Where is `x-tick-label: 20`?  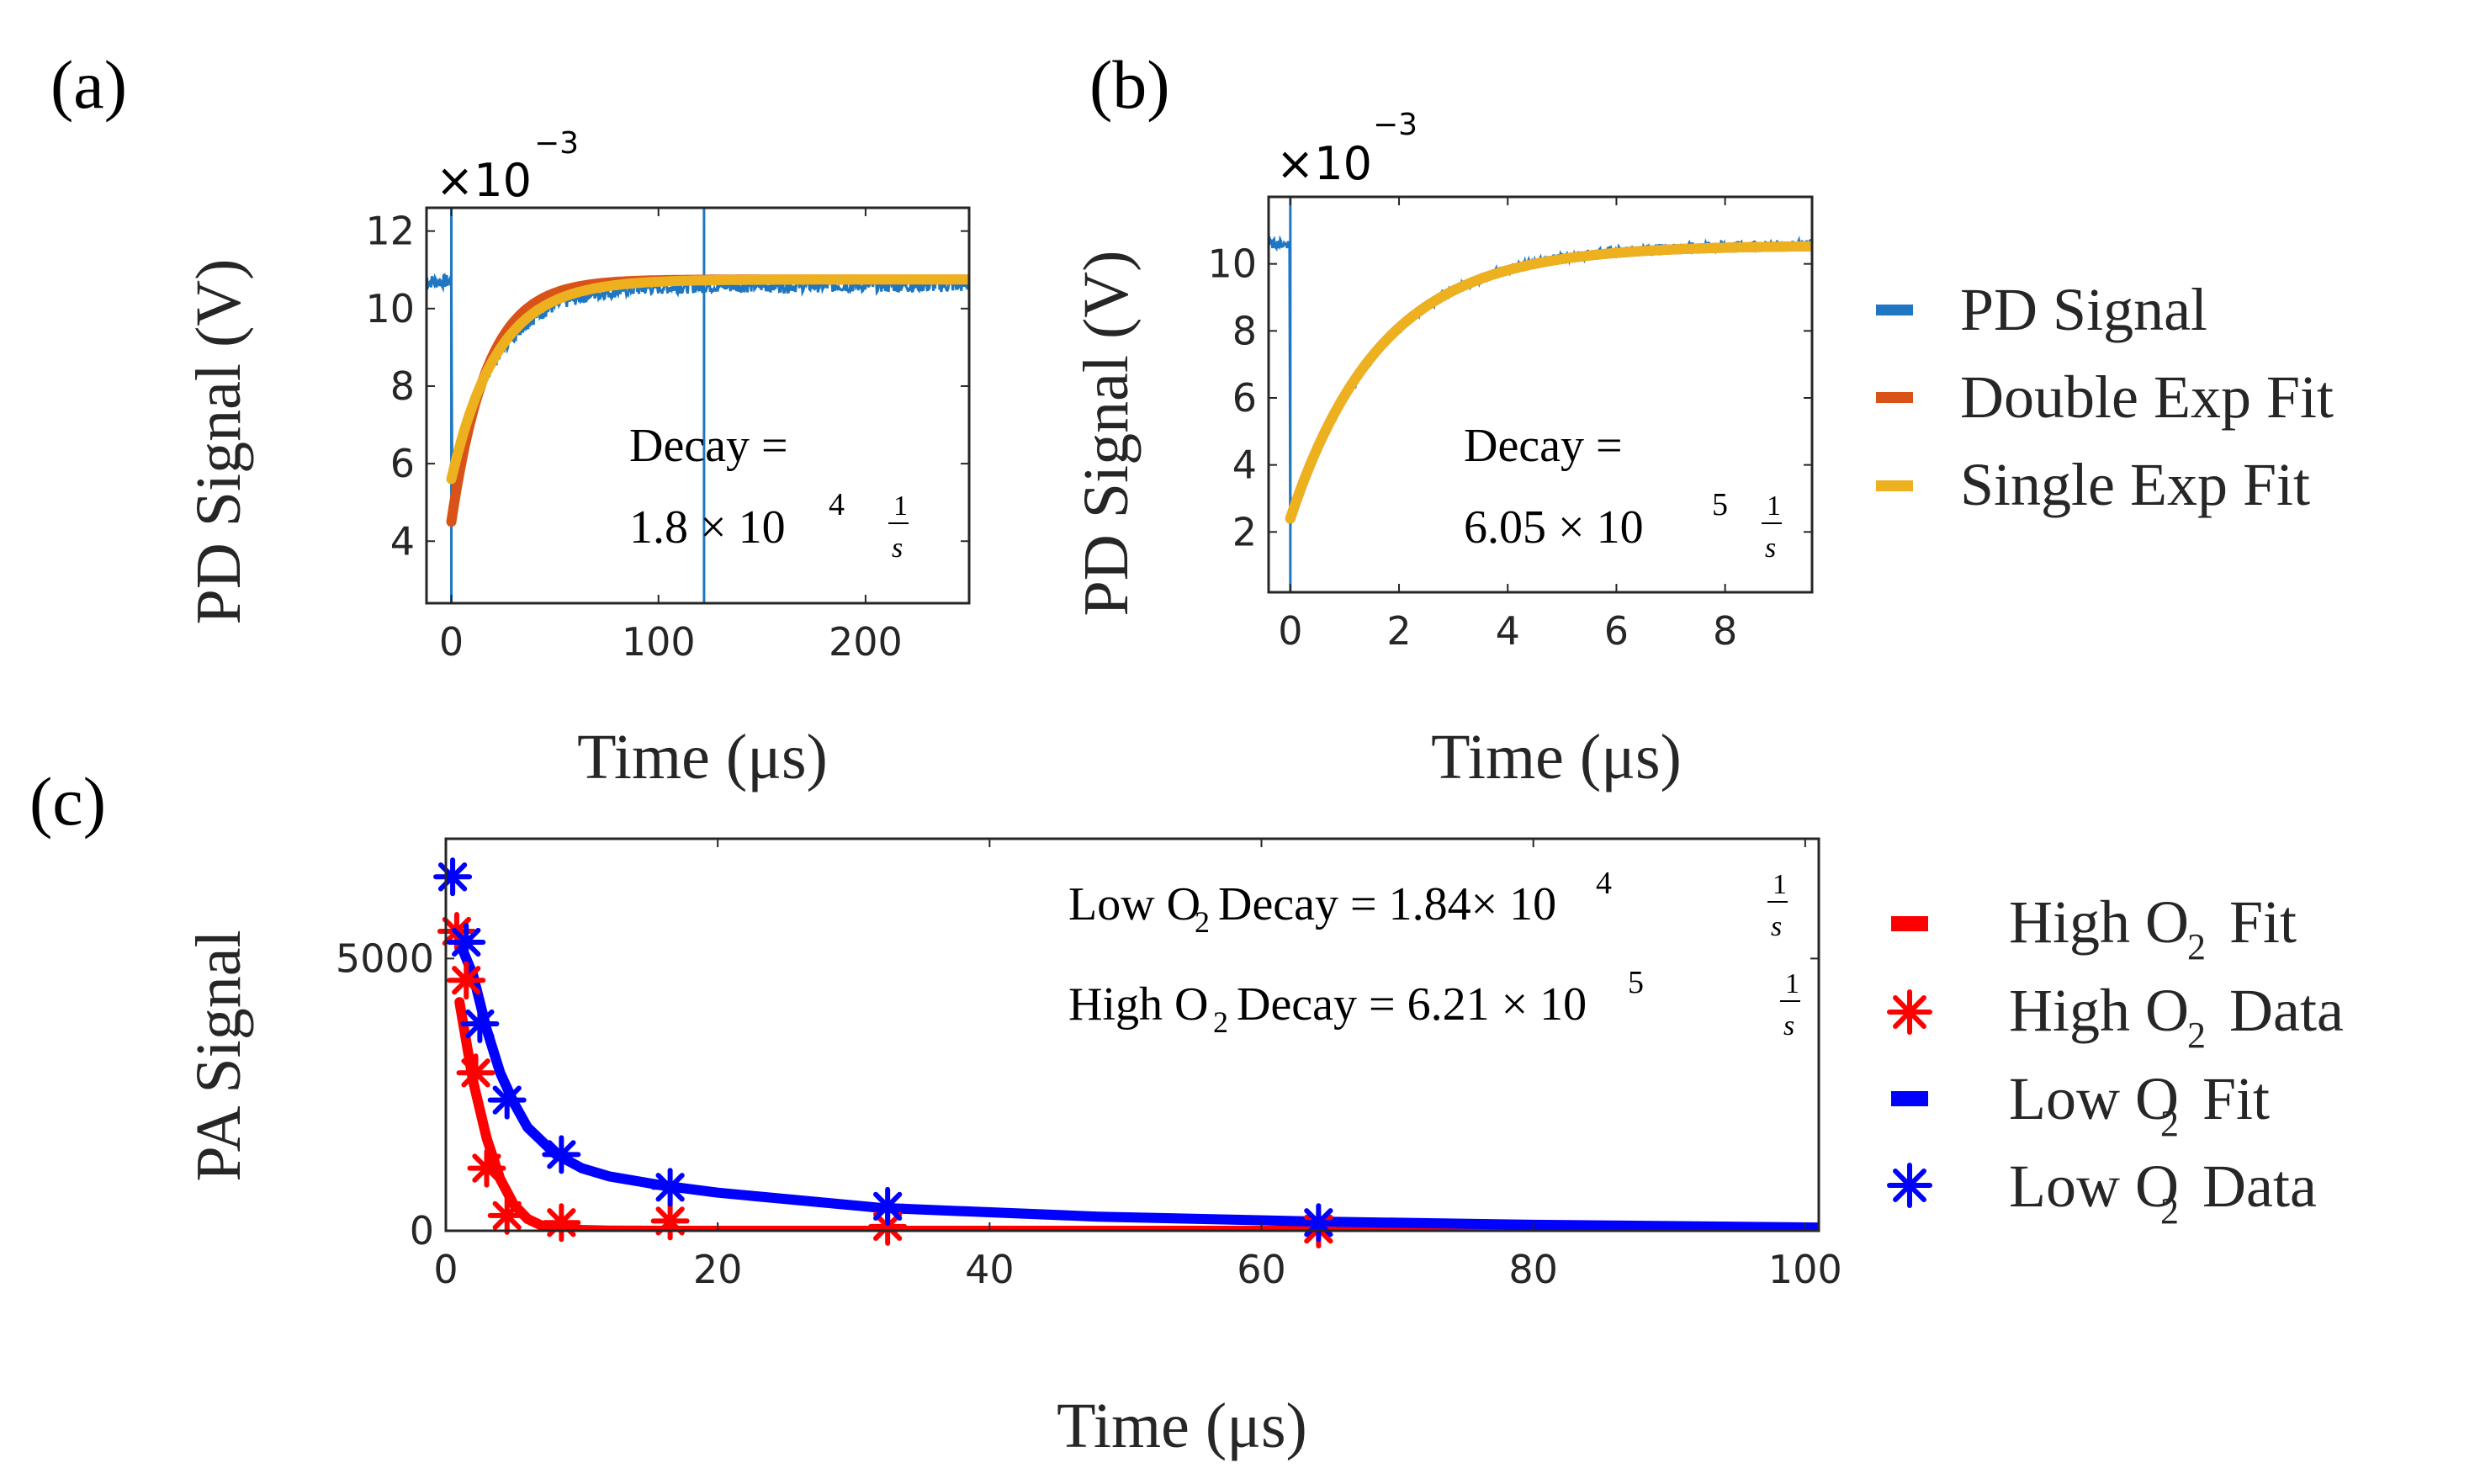
x-tick-label: 20 is located at coordinates (718, 1269).